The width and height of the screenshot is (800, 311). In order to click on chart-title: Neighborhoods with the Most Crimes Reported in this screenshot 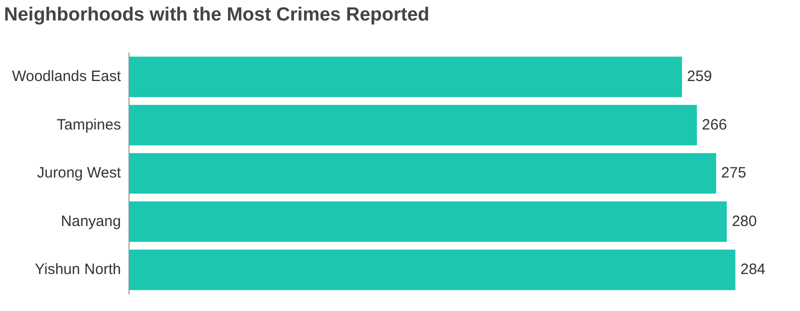, I will do `click(217, 15)`.